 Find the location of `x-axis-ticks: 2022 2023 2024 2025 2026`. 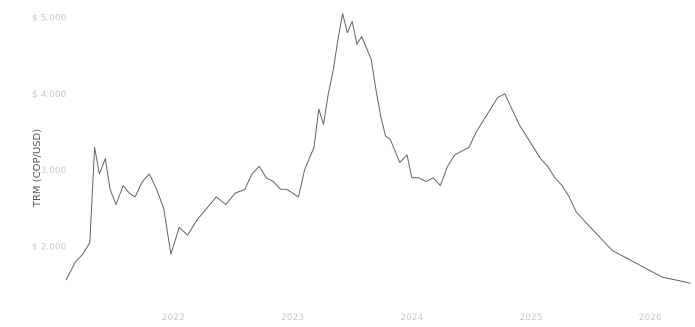

x-axis-ticks: 2022 2023 2024 2025 2026 is located at coordinates (412, 318).